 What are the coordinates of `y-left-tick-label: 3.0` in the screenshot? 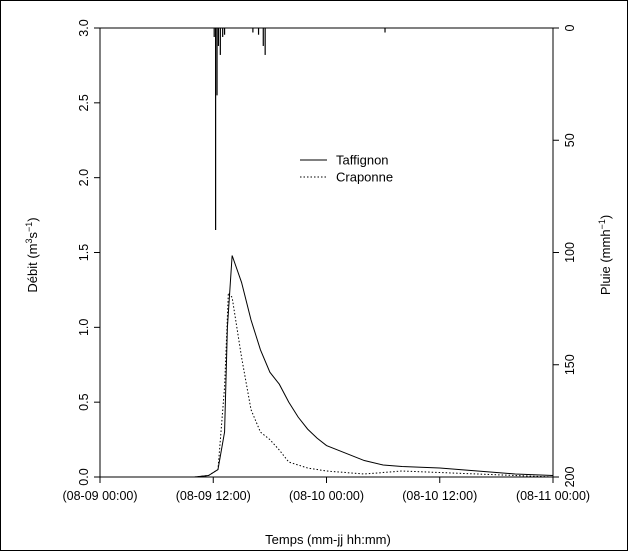 It's located at (84, 27).